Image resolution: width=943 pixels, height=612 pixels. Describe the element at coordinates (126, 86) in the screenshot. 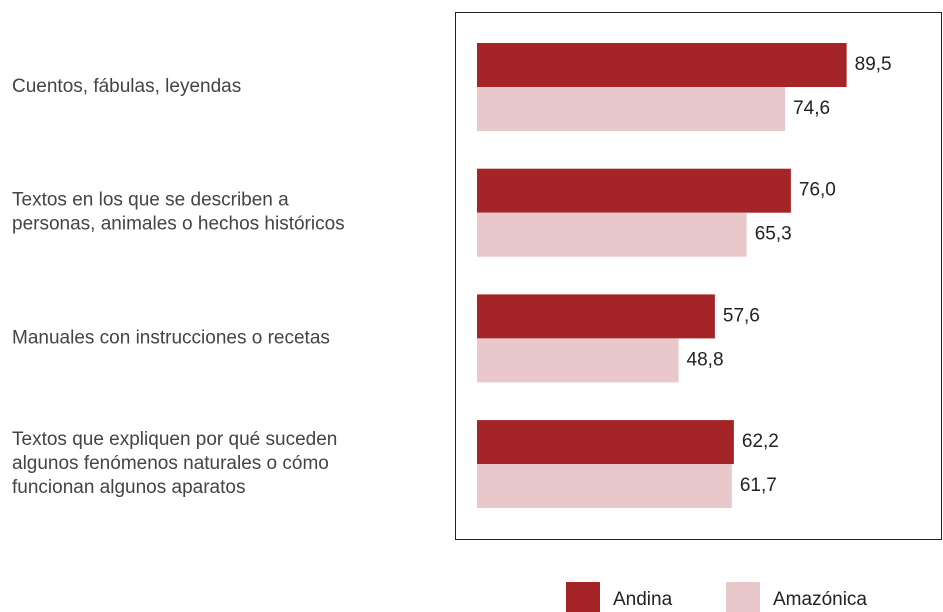

I see `category-label: Cuentos, fábulas, leyendas` at that location.